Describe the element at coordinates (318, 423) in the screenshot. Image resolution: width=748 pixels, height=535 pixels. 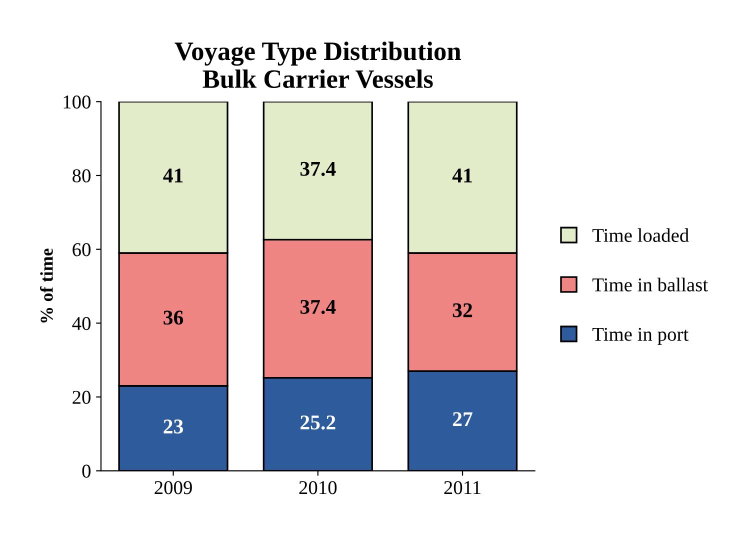
I see `data-label: 25.2` at that location.